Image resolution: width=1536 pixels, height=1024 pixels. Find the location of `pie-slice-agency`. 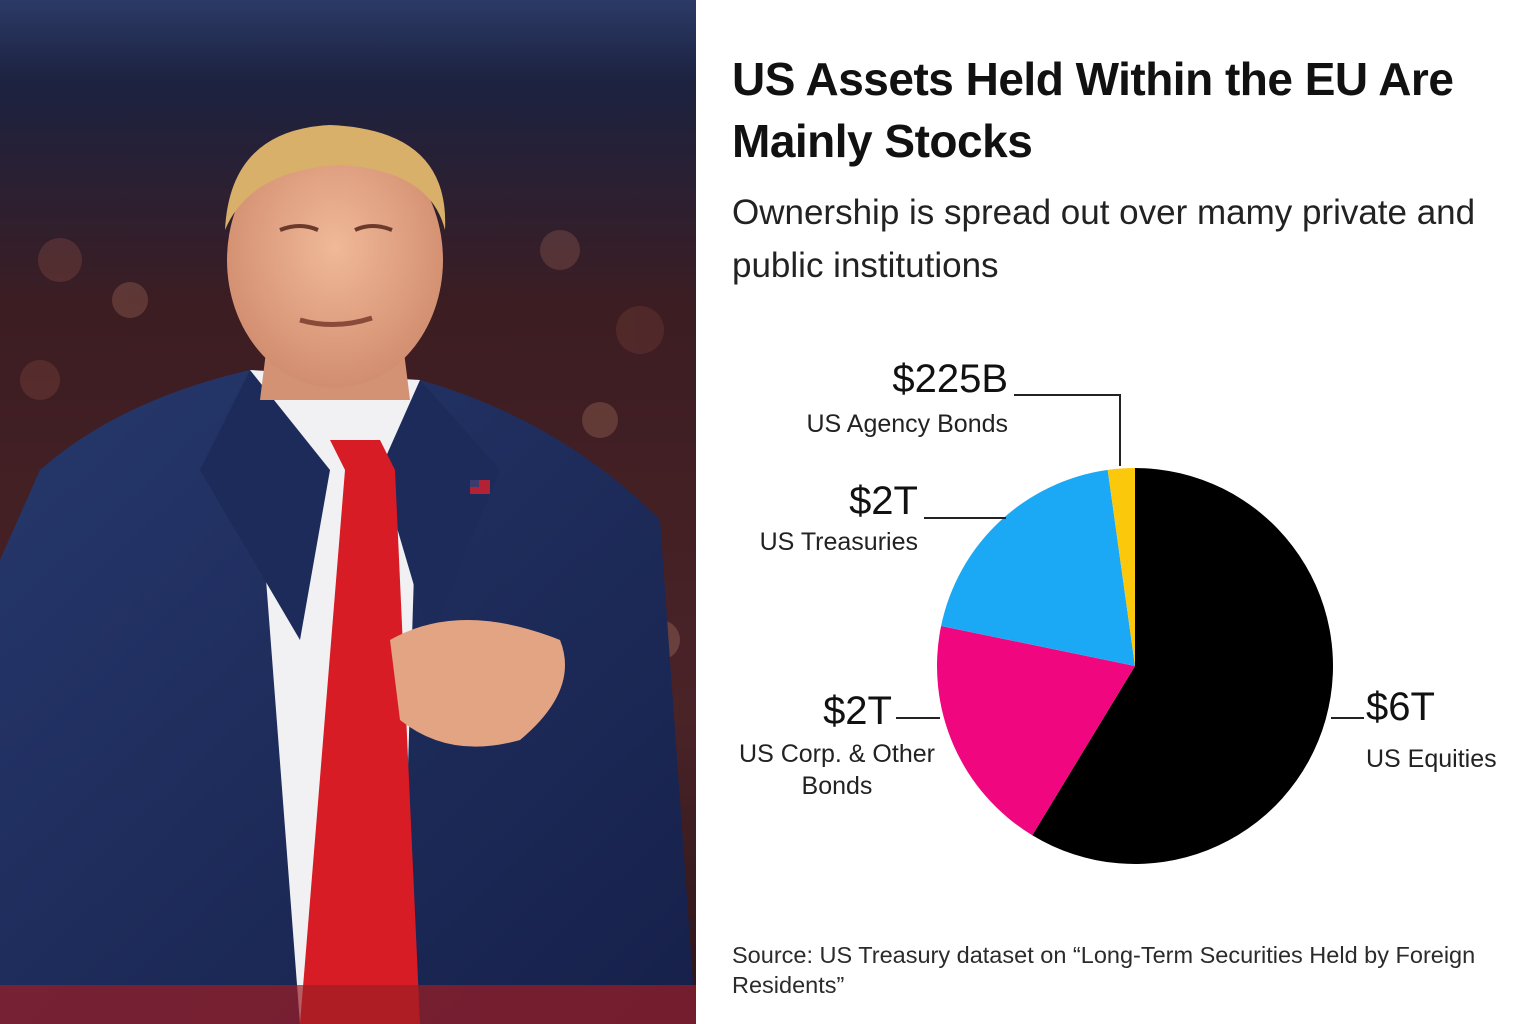

pie-slice-agency is located at coordinates (1121, 567).